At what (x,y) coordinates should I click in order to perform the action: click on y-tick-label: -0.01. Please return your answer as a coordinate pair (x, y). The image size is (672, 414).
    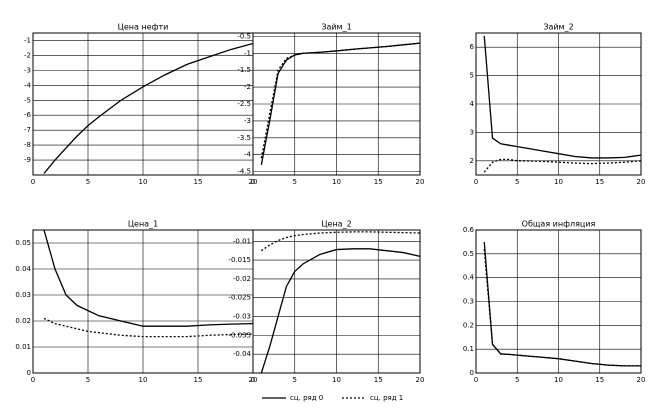
    Looking at the image, I should click on (242, 241).